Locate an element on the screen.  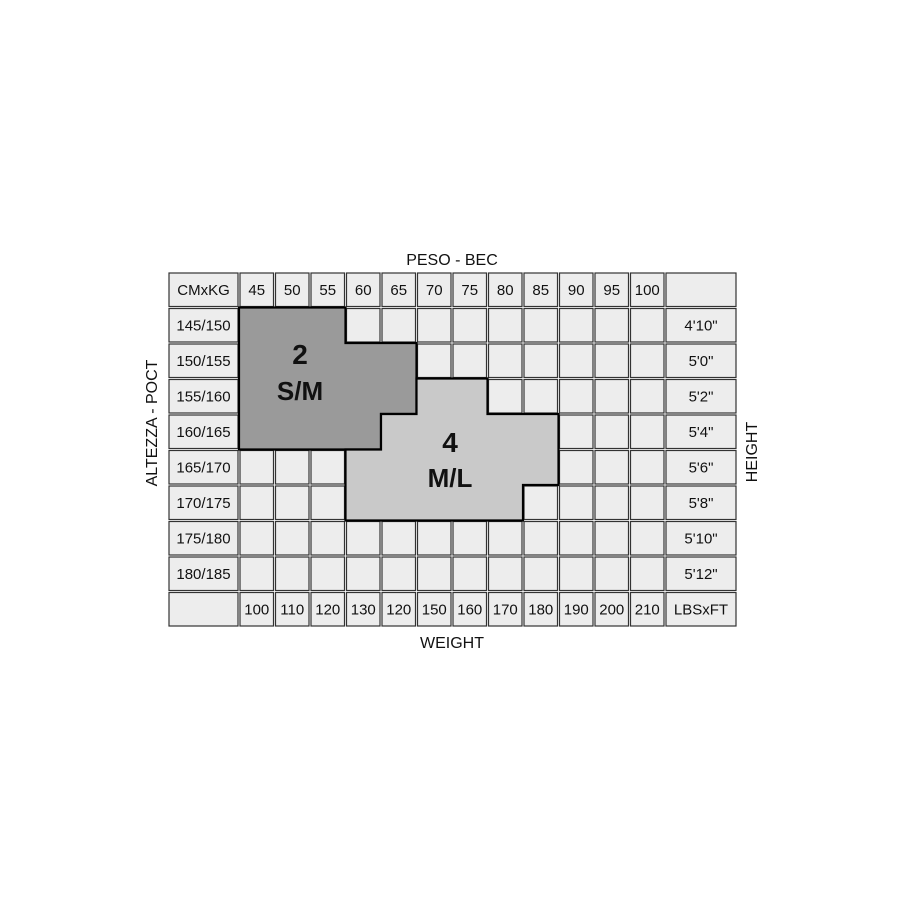
right-axis-title: HEIGHT is located at coordinates (752, 452).